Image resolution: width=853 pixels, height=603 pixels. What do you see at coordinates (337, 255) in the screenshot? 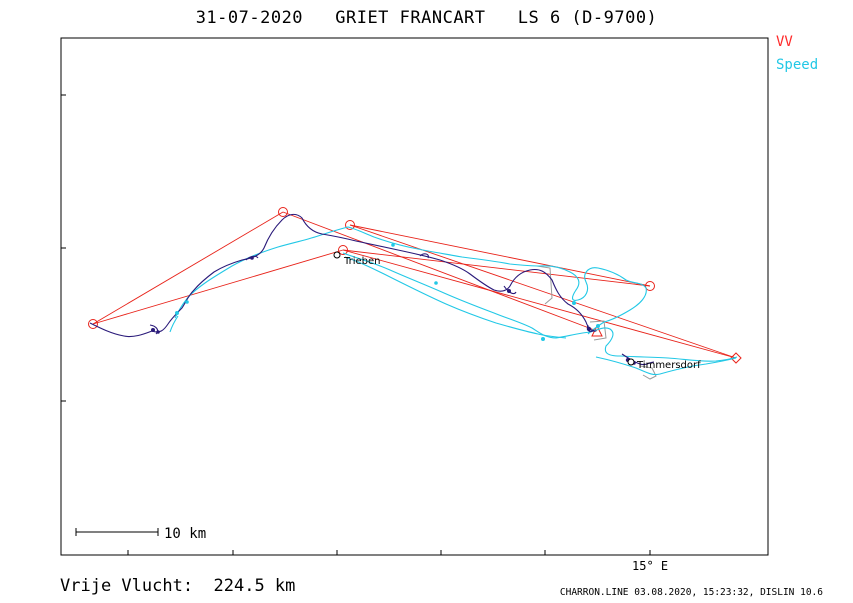
I see `place-marker-trieben` at bounding box center [337, 255].